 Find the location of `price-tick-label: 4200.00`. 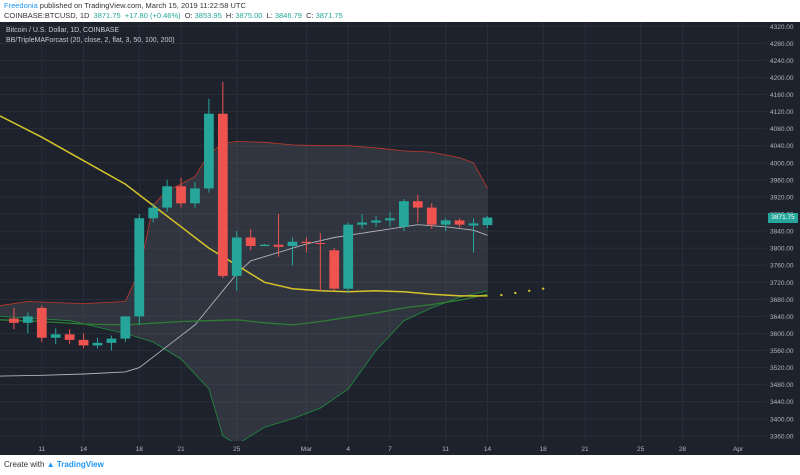

price-tick-label: 4200.00 is located at coordinates (782, 78).